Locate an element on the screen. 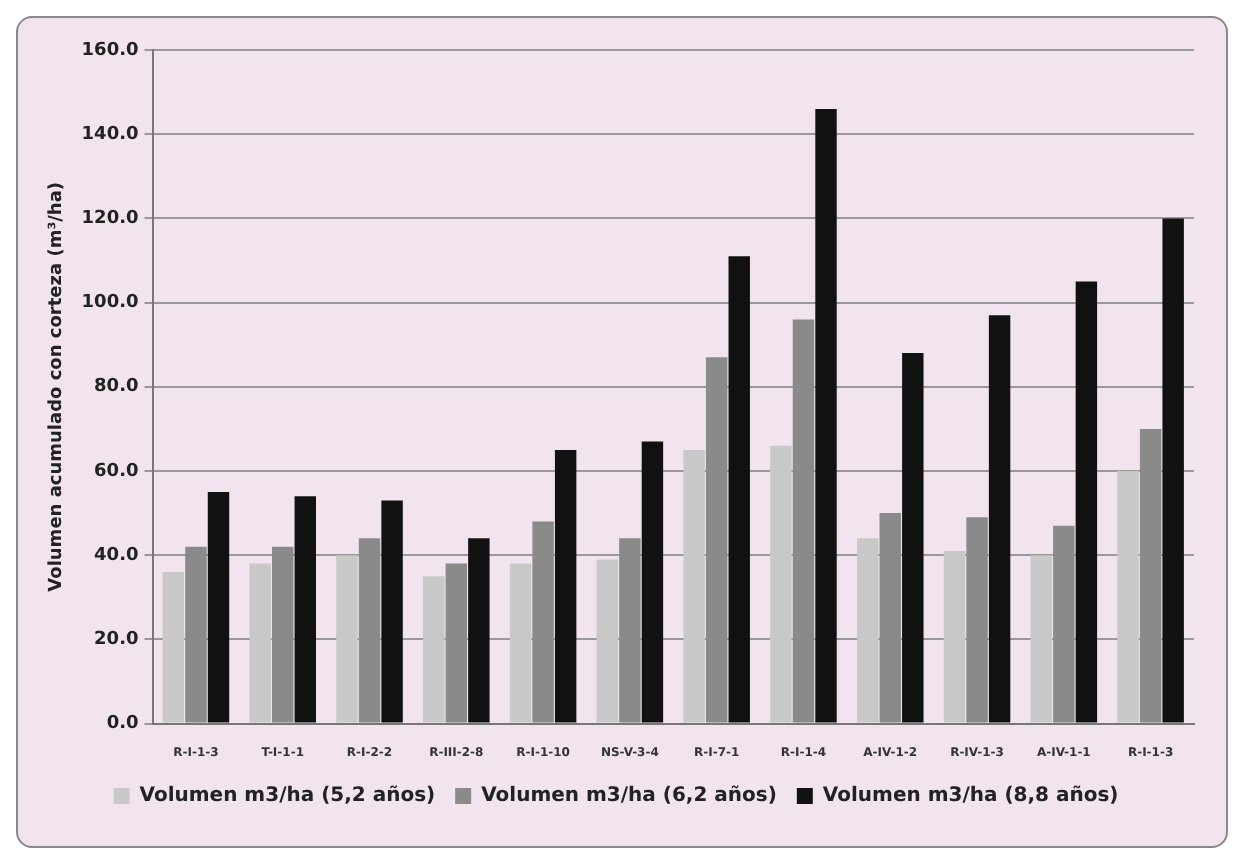 The height and width of the screenshot is (864, 1244). y-tick-label: 140.0 is located at coordinates (110, 134).